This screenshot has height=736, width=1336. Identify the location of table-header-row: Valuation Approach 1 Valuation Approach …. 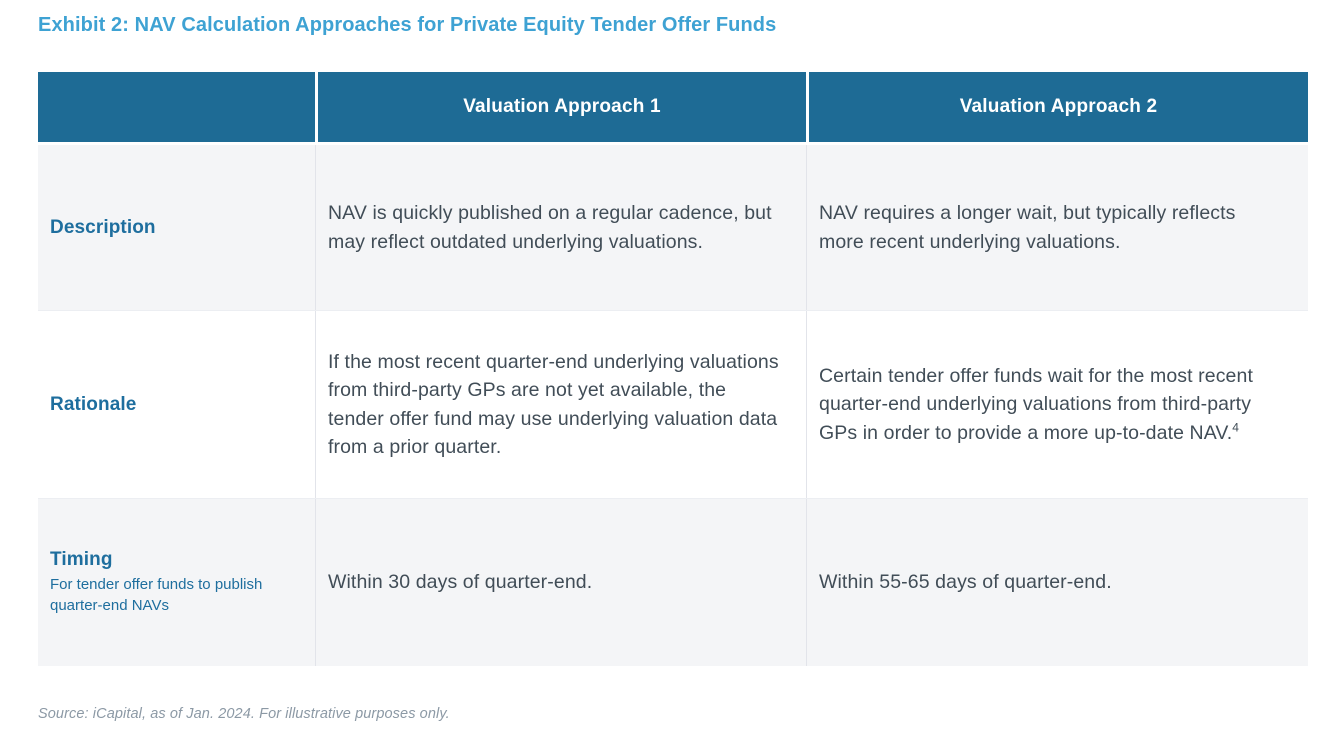
(673, 107).